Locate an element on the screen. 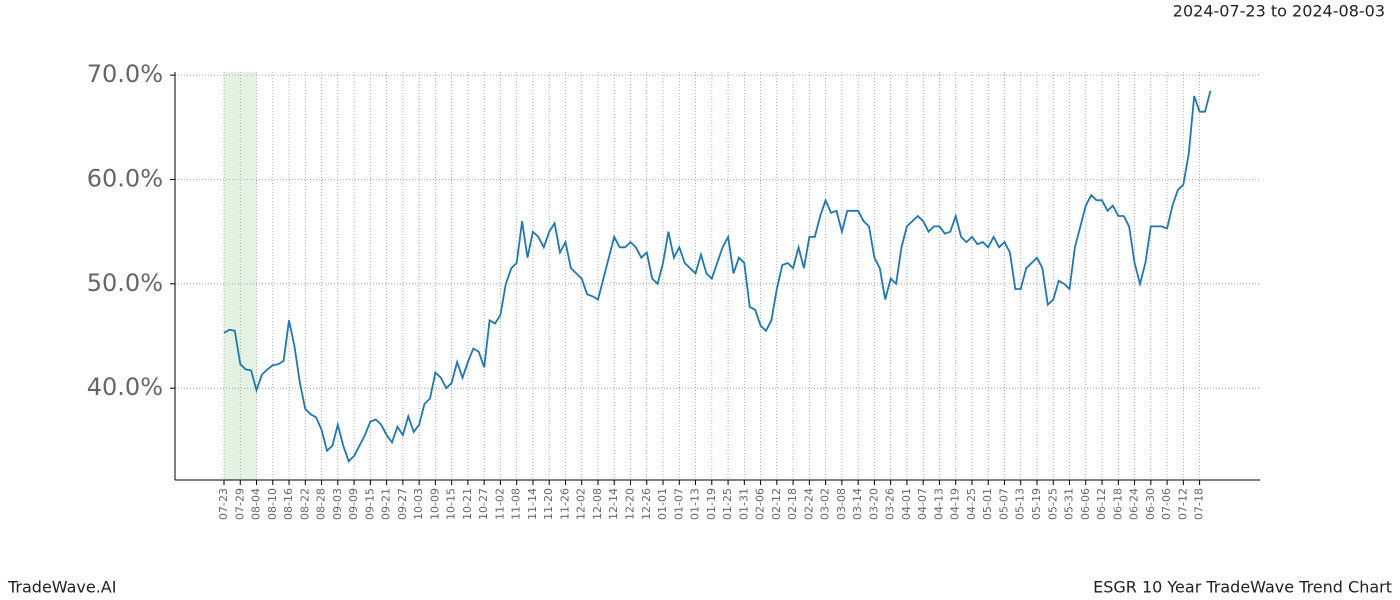 This screenshot has width=1400, height=600. x-tick-label: 05-01 is located at coordinates (987, 504).